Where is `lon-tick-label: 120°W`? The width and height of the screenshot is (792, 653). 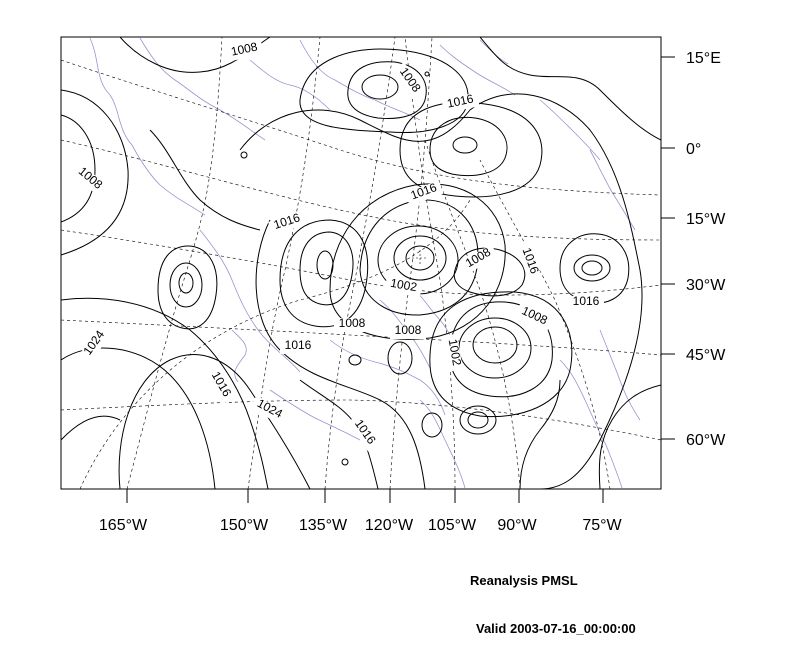 lon-tick-label: 120°W is located at coordinates (389, 525).